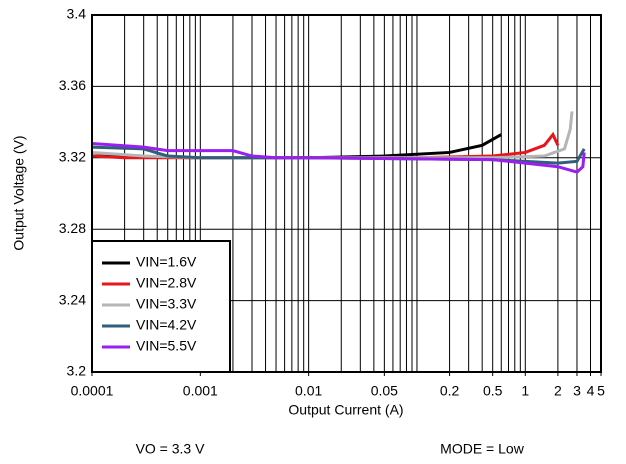 The width and height of the screenshot is (626, 464). I want to click on x-tick-label: 0.0001, so click(92, 391).